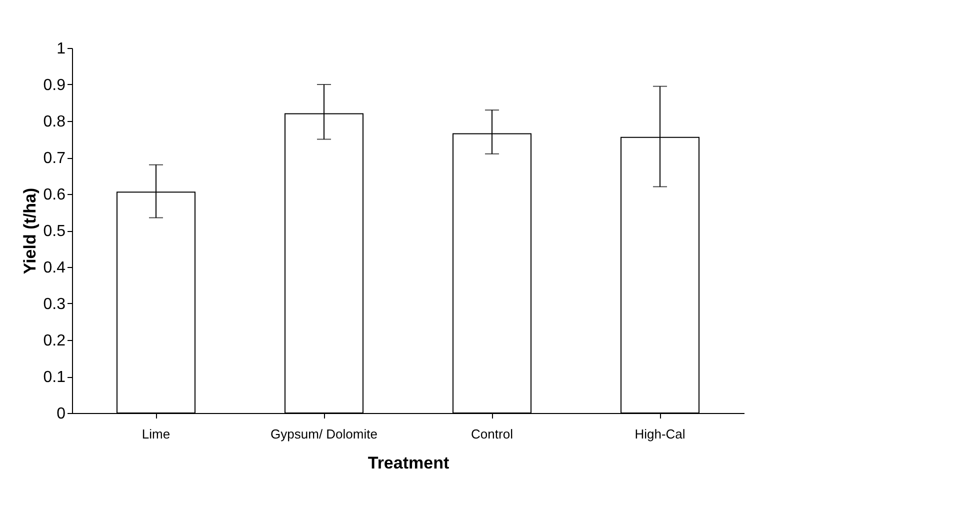 This screenshot has height=524, width=957. I want to click on y-tick-label: 0.3, so click(54, 304).